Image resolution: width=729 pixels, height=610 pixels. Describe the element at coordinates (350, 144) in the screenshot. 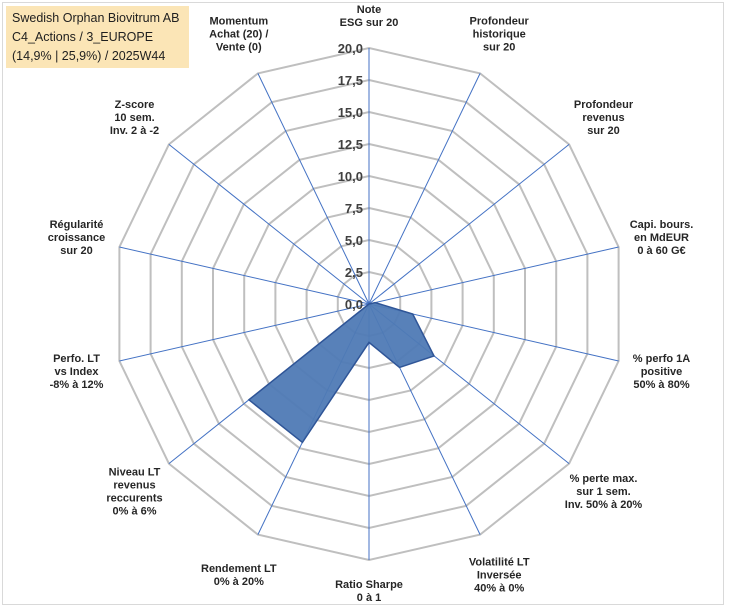

I see `tick-label: 12,5` at that location.